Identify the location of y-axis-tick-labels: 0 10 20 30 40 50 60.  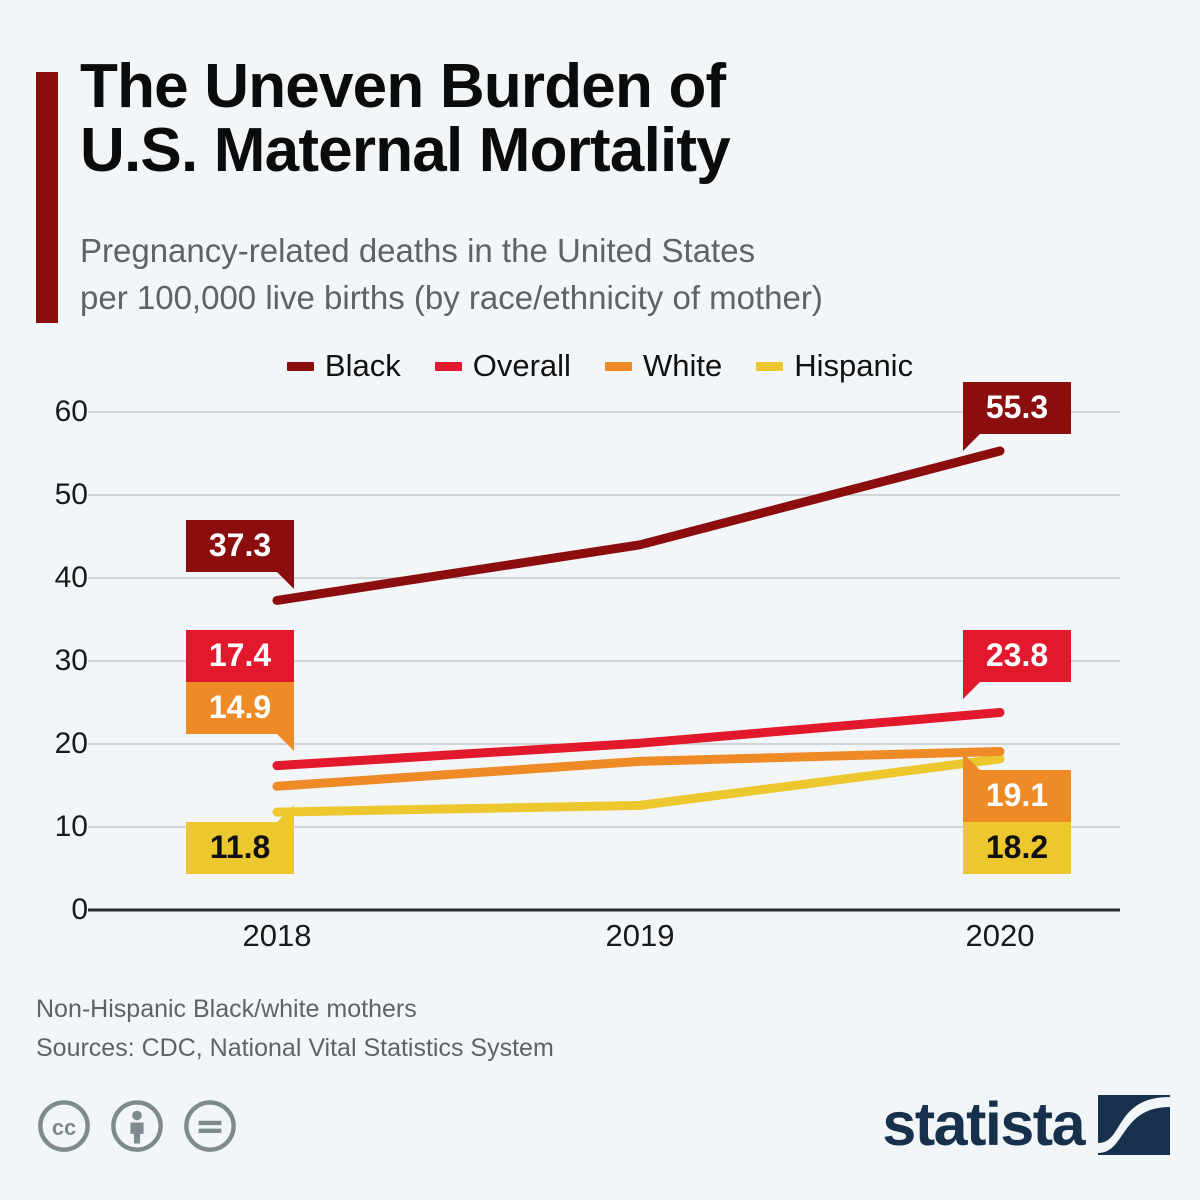
(53, 660).